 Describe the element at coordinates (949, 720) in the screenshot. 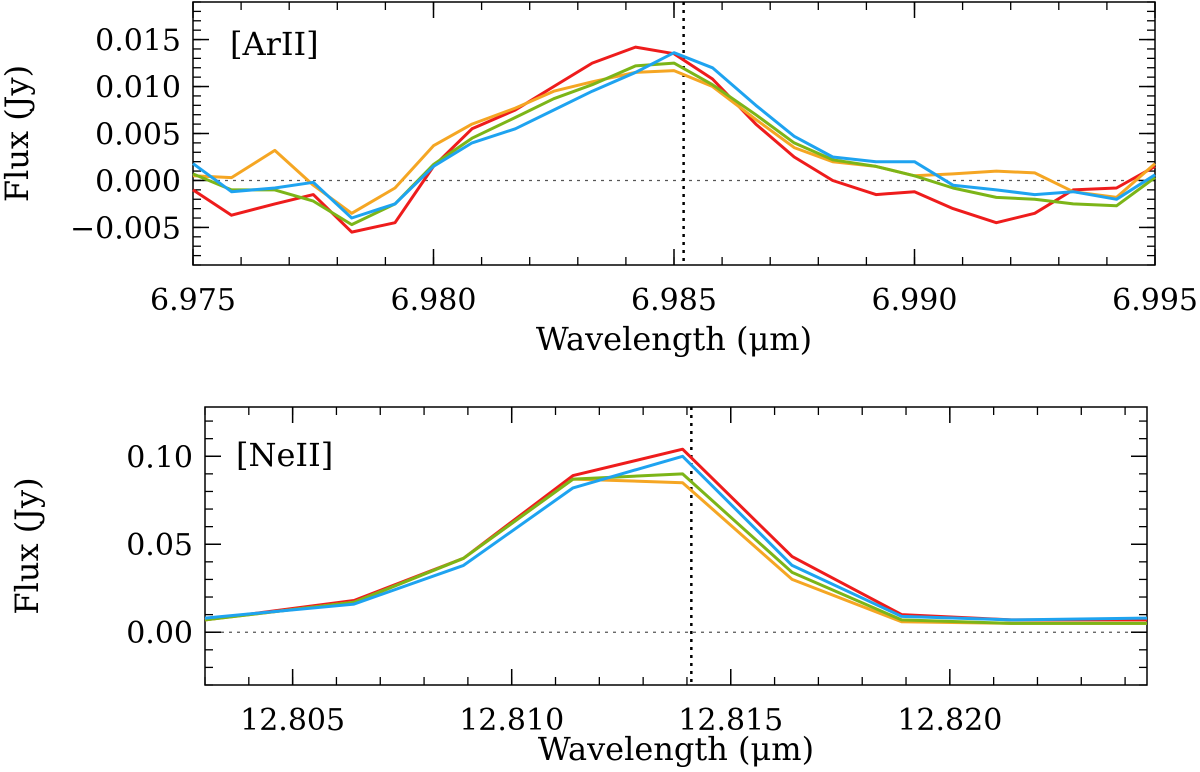

I see `x-tick-label: 12.820` at that location.